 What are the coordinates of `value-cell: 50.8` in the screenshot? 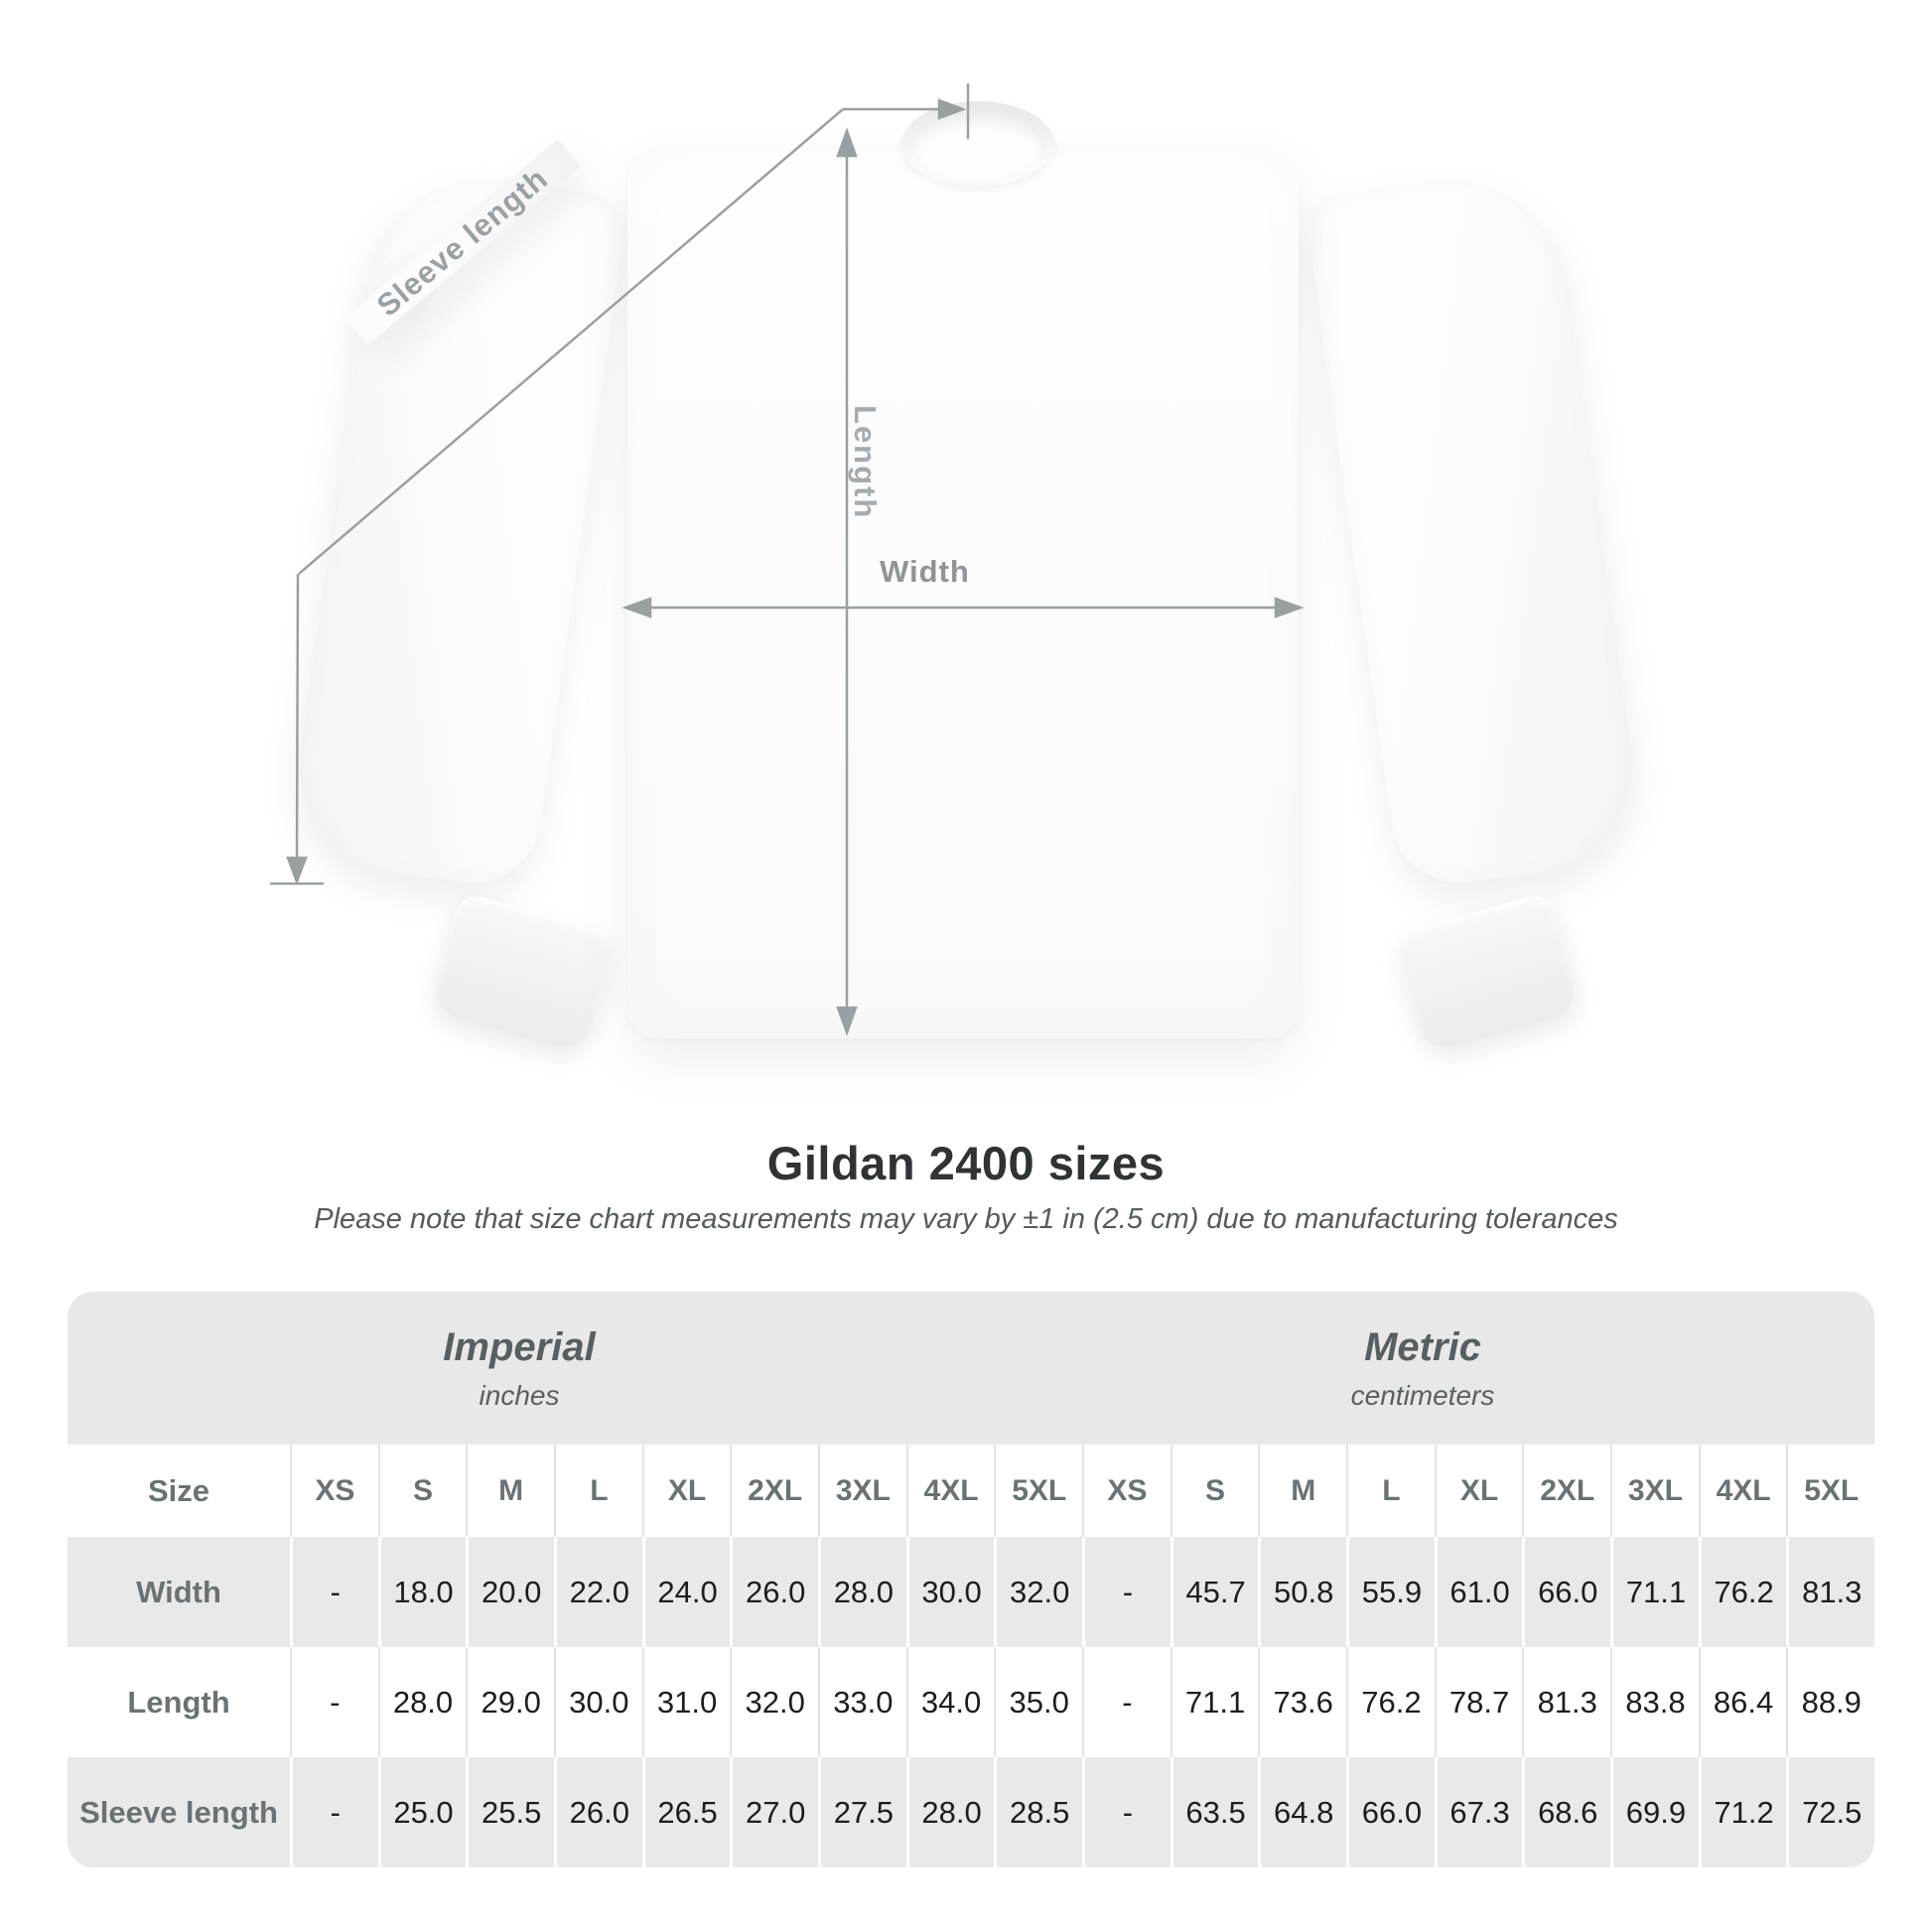 It's located at (1302, 1592).